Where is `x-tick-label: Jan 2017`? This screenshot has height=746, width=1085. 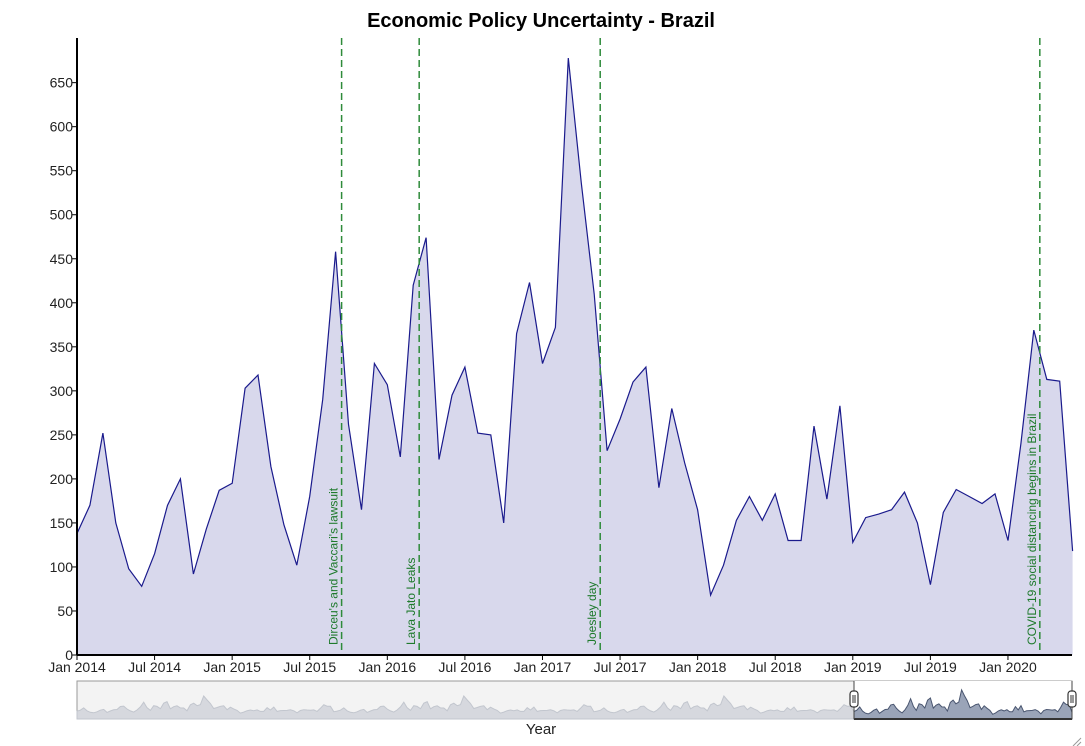 x-tick-label: Jan 2017 is located at coordinates (543, 667).